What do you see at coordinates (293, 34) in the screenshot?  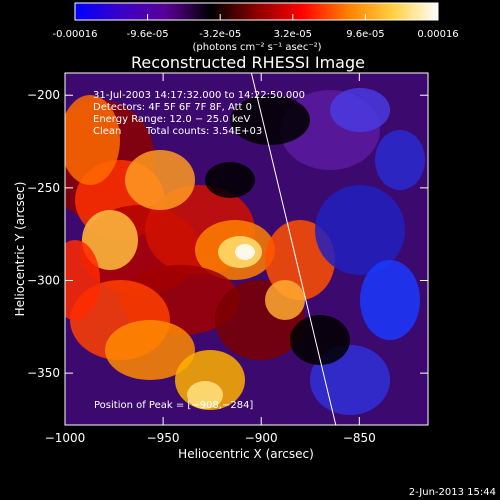 I see `colorbar-tick-label: 3.2e-05` at bounding box center [293, 34].